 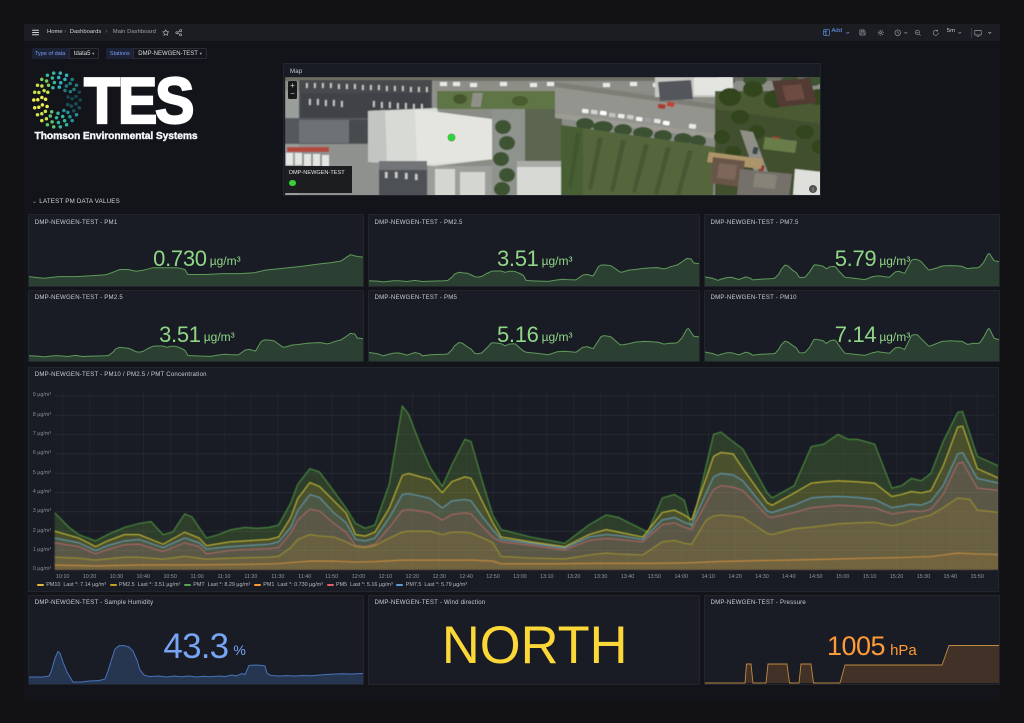 What do you see at coordinates (812, 190) in the screenshot?
I see `svg-text: i` at bounding box center [812, 190].